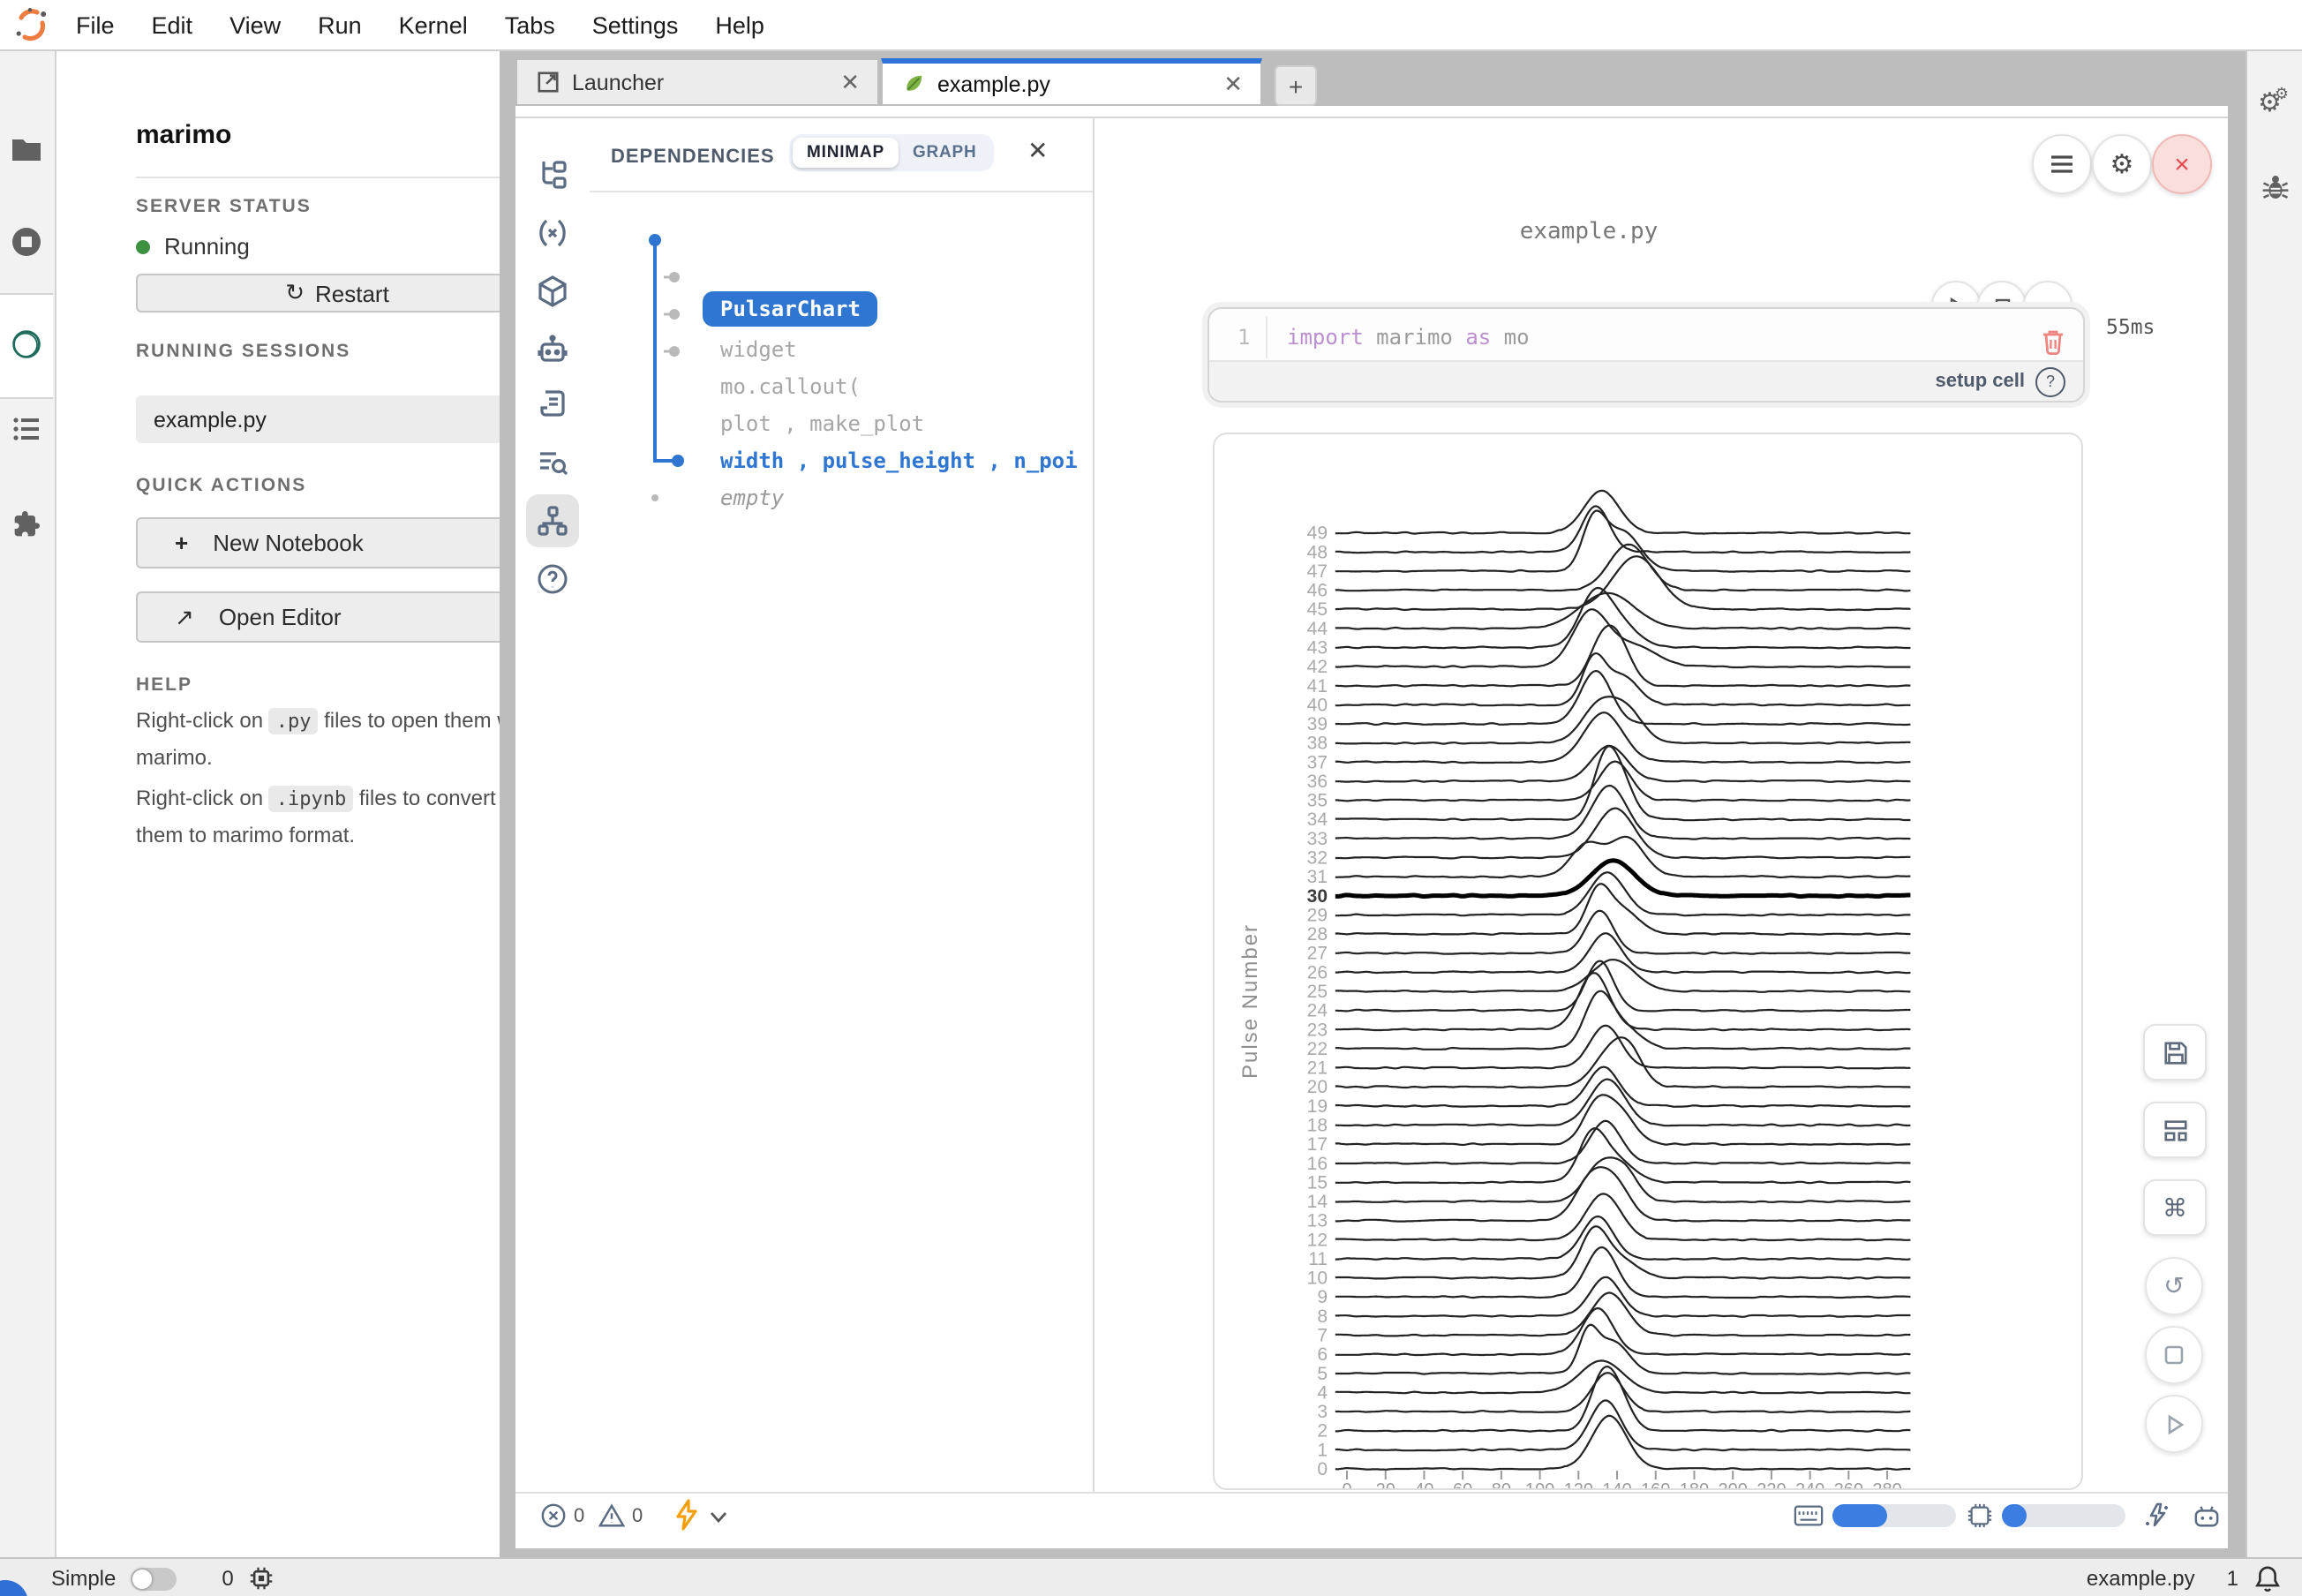  What do you see at coordinates (337, 542) in the screenshot?
I see `new-notebook-button: + New Notebook` at bounding box center [337, 542].